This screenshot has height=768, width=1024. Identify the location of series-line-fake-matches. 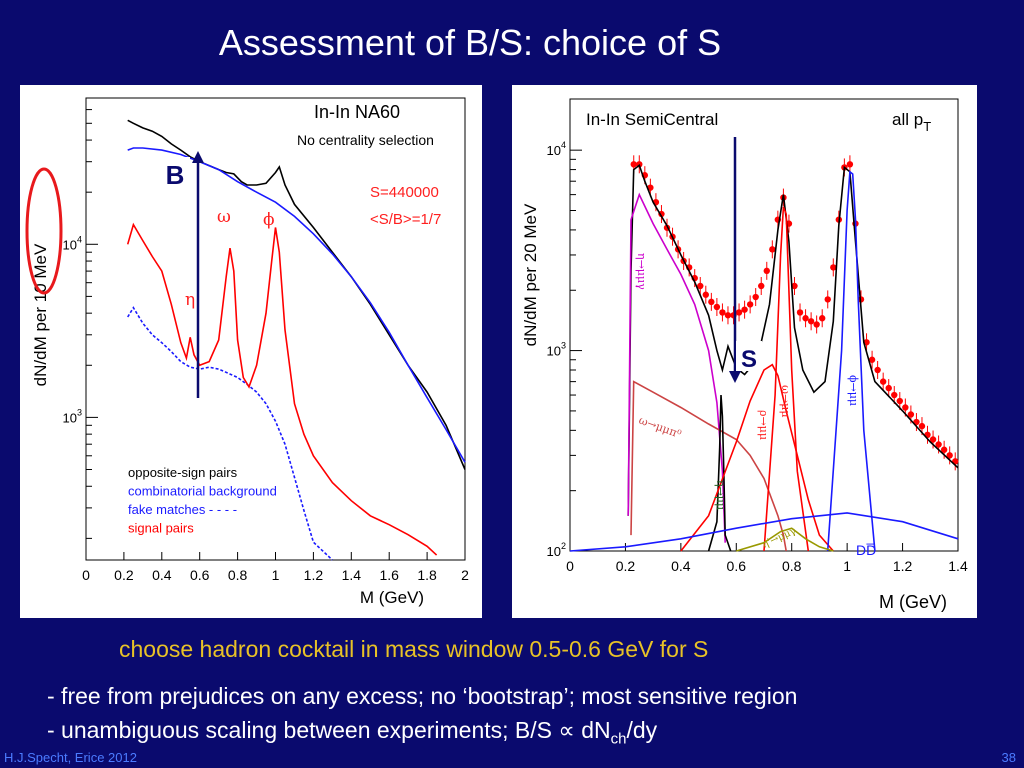
(230, 433).